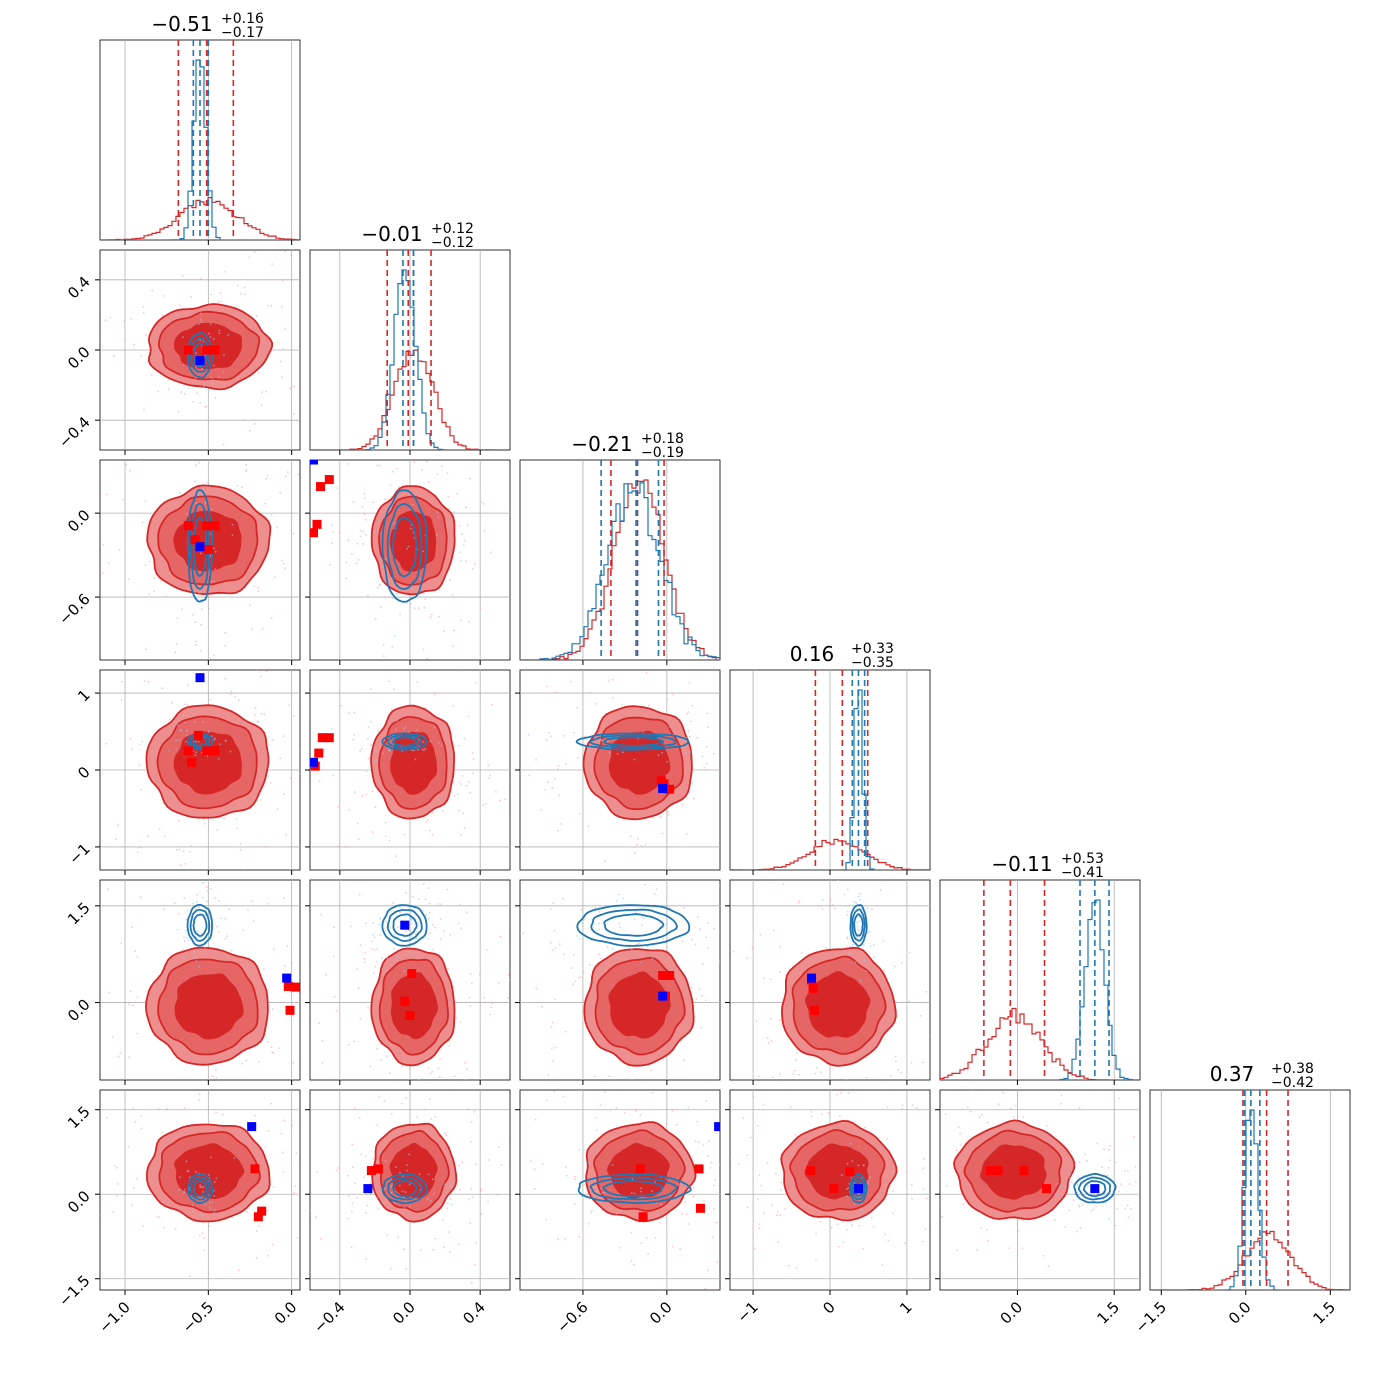 This screenshot has width=1390, height=1390. What do you see at coordinates (410, 359) in the screenshot?
I see `histogram-series-b` at bounding box center [410, 359].